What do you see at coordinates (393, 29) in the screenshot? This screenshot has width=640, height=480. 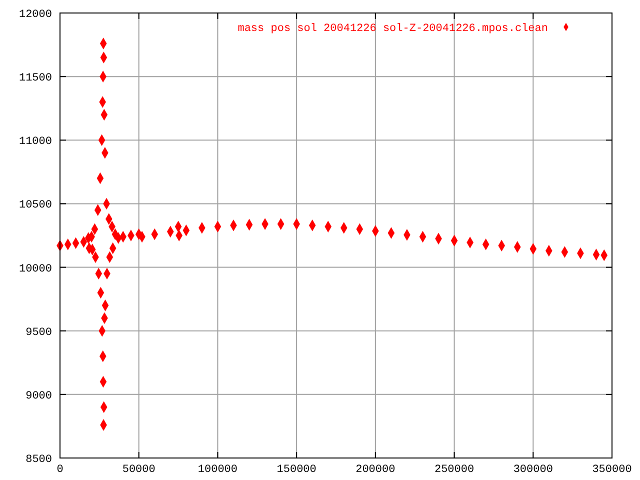 I see `legend-label: mass pos sol 20041226 sol-Z-20041226.mpos.clean` at bounding box center [393, 29].